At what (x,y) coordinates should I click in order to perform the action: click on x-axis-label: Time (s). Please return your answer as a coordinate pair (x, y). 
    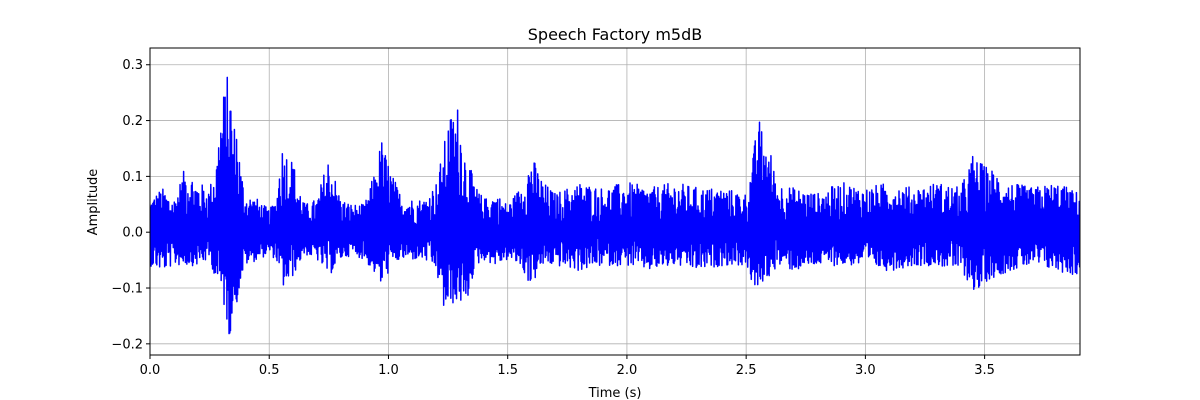
    Looking at the image, I should click on (615, 393).